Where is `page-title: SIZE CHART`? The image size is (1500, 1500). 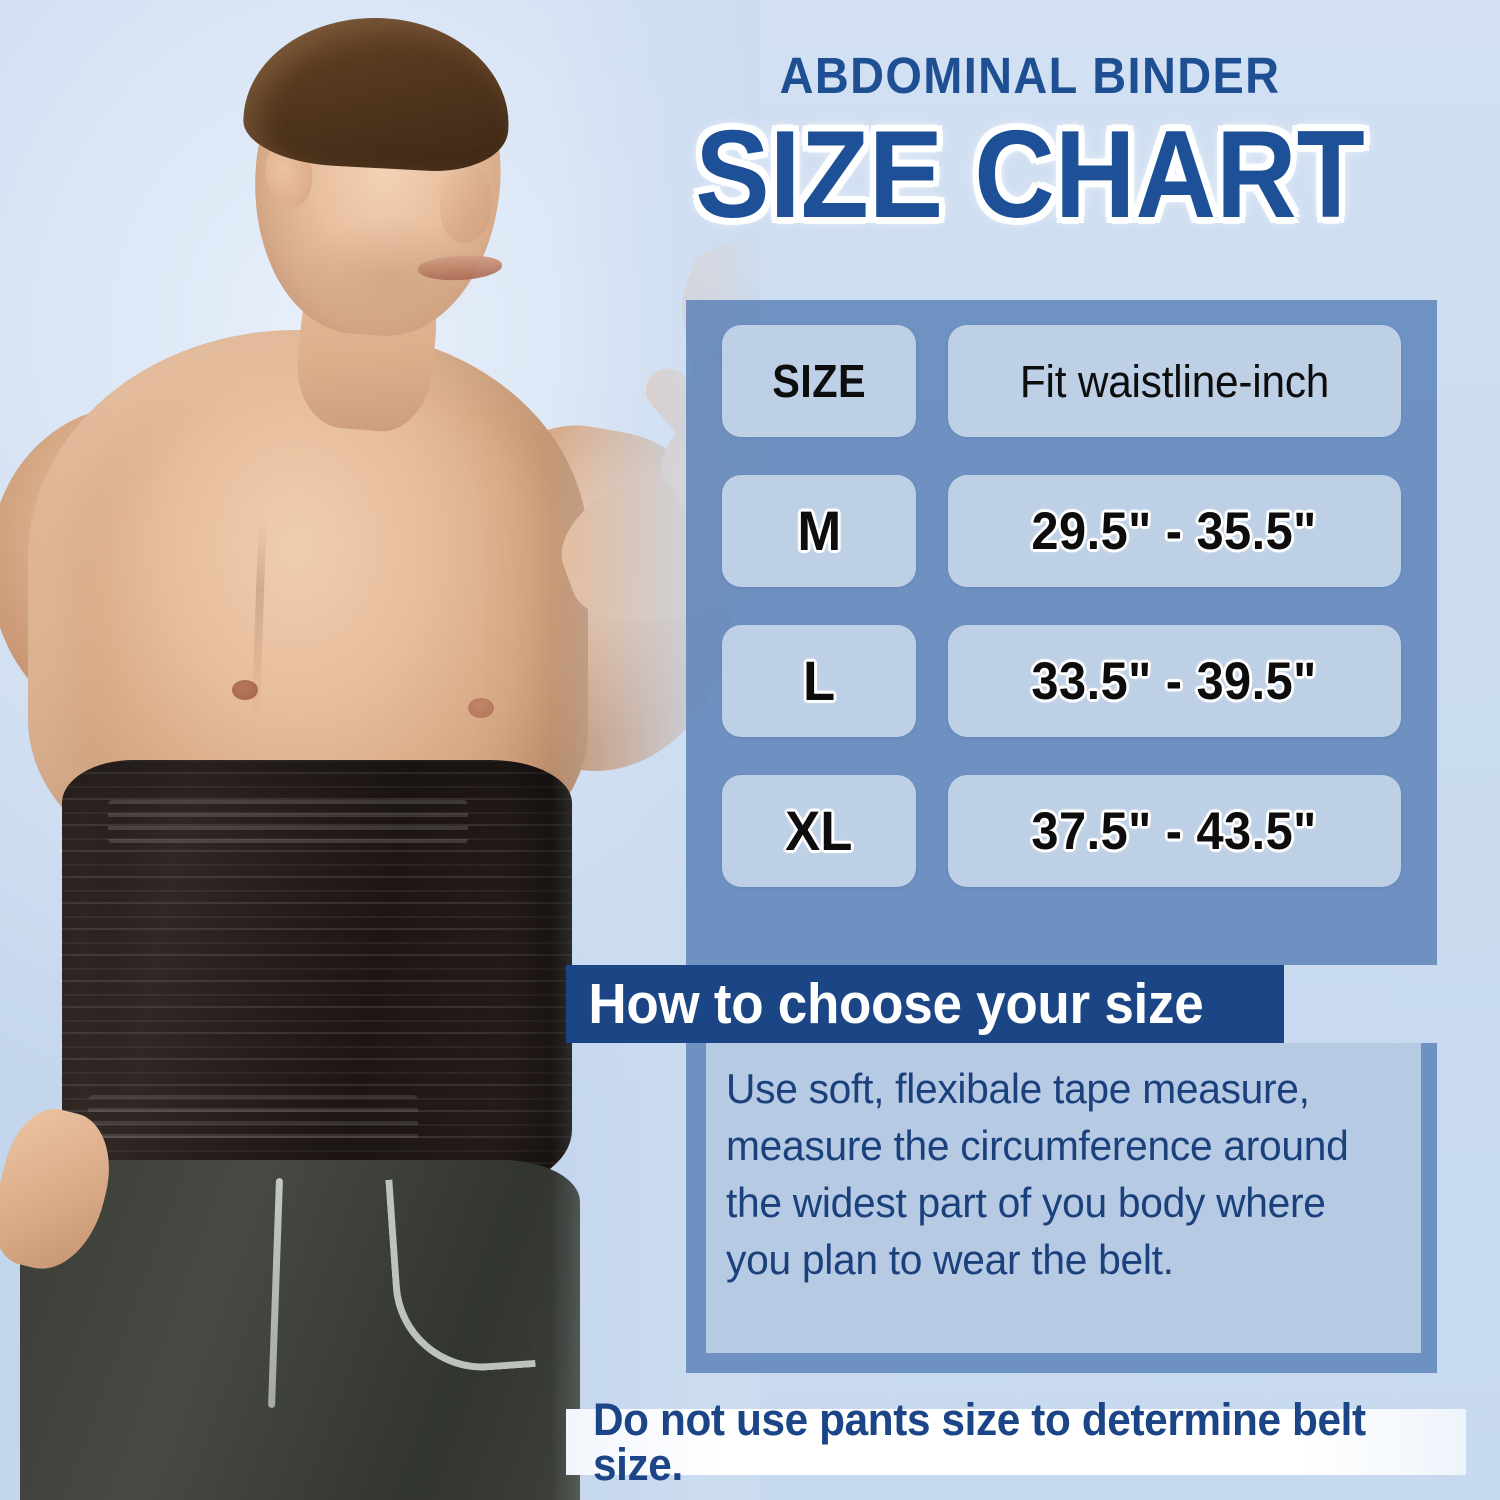 page-title: SIZE CHART is located at coordinates (1030, 175).